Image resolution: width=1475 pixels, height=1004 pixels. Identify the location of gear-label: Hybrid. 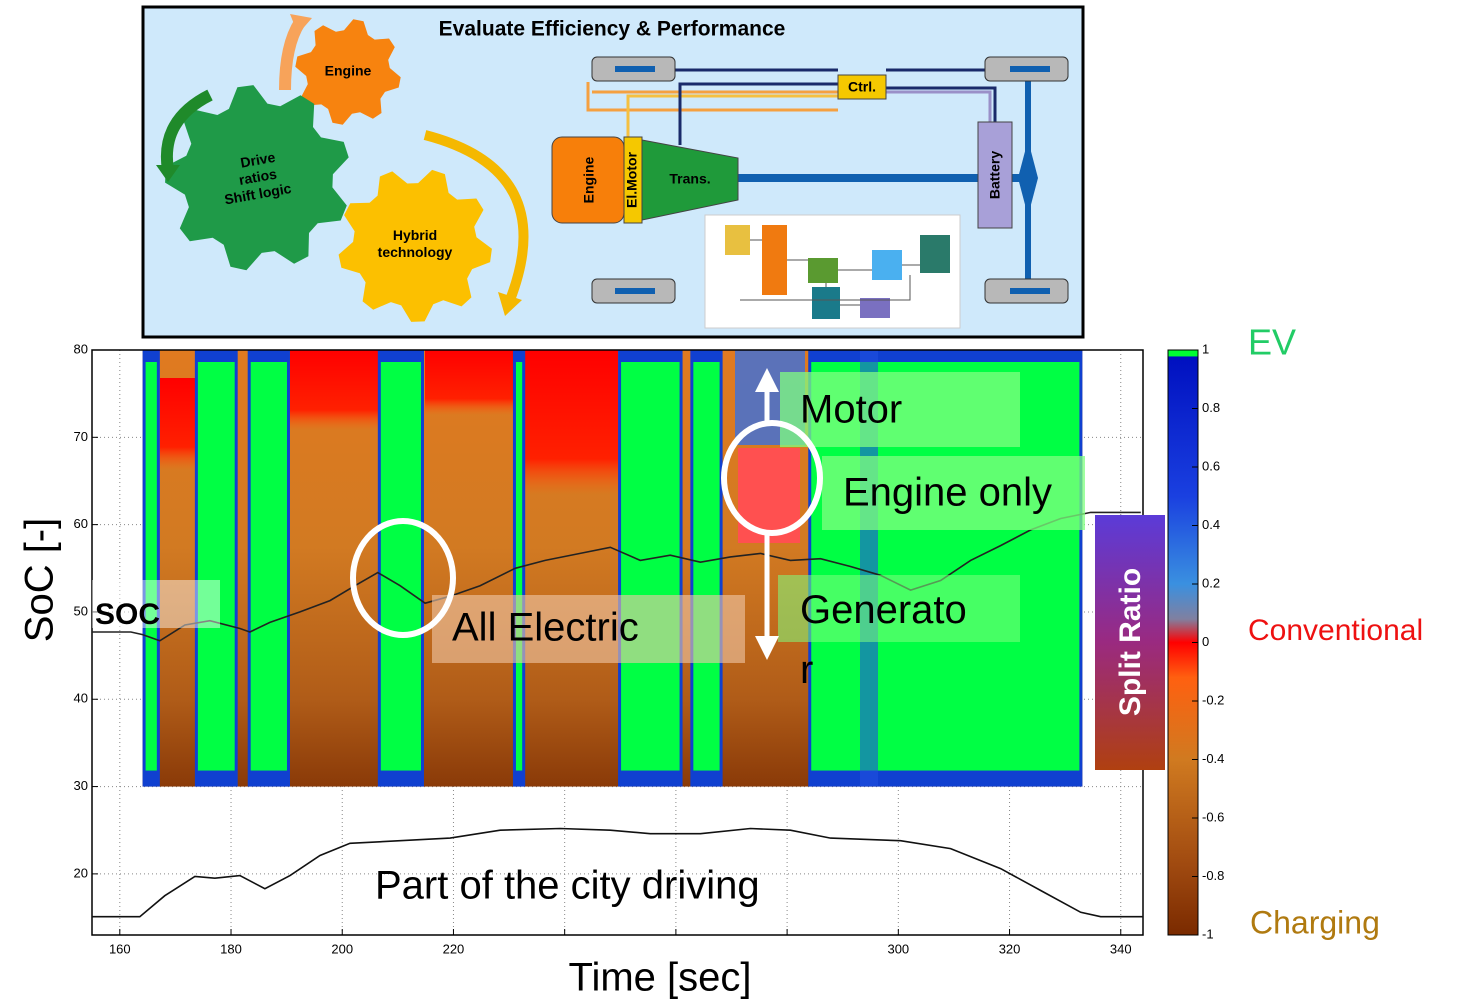
(415, 235).